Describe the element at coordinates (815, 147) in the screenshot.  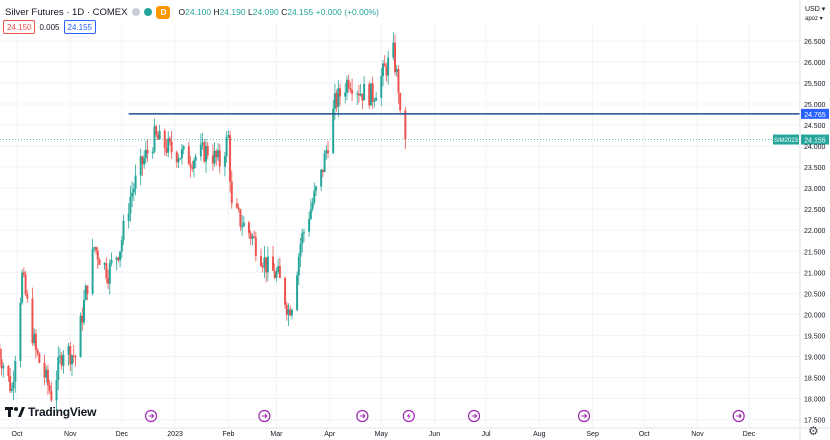
I see `price-tick-label: 24.000` at that location.